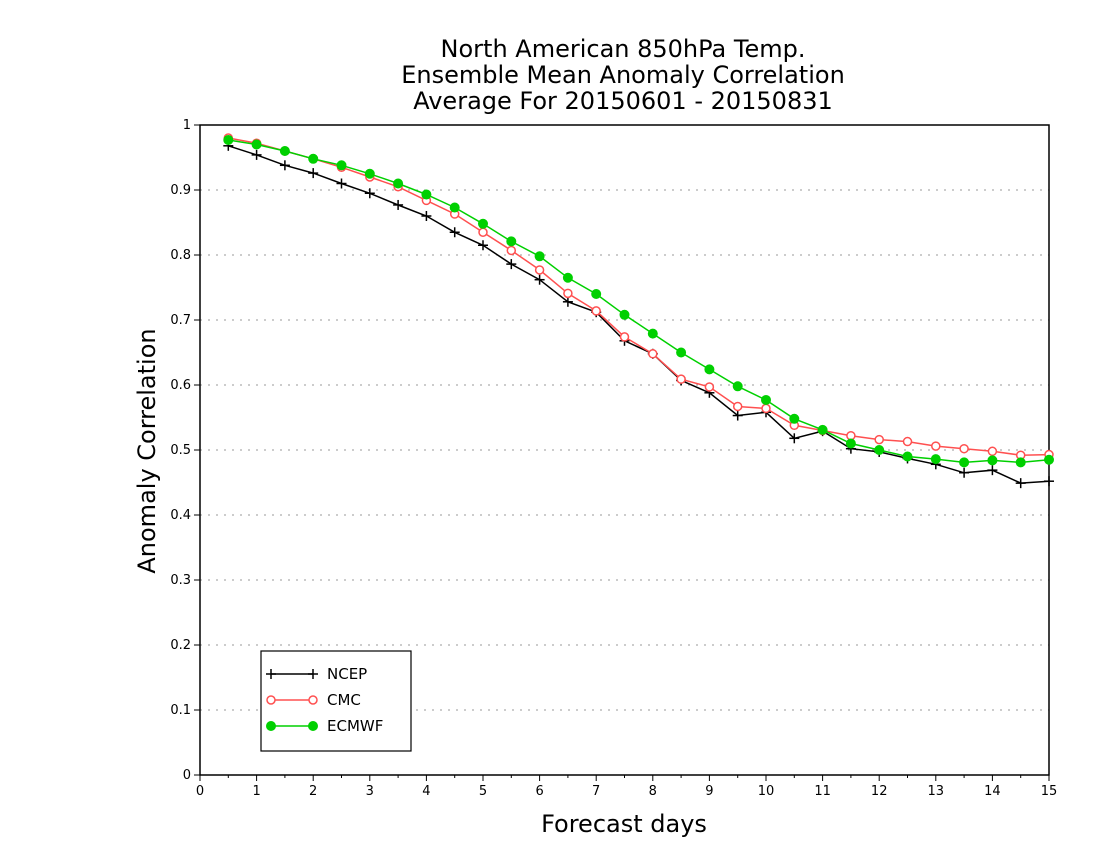 The width and height of the screenshot is (1100, 850). I want to click on legend-marker-end-ncep, so click(313, 674).